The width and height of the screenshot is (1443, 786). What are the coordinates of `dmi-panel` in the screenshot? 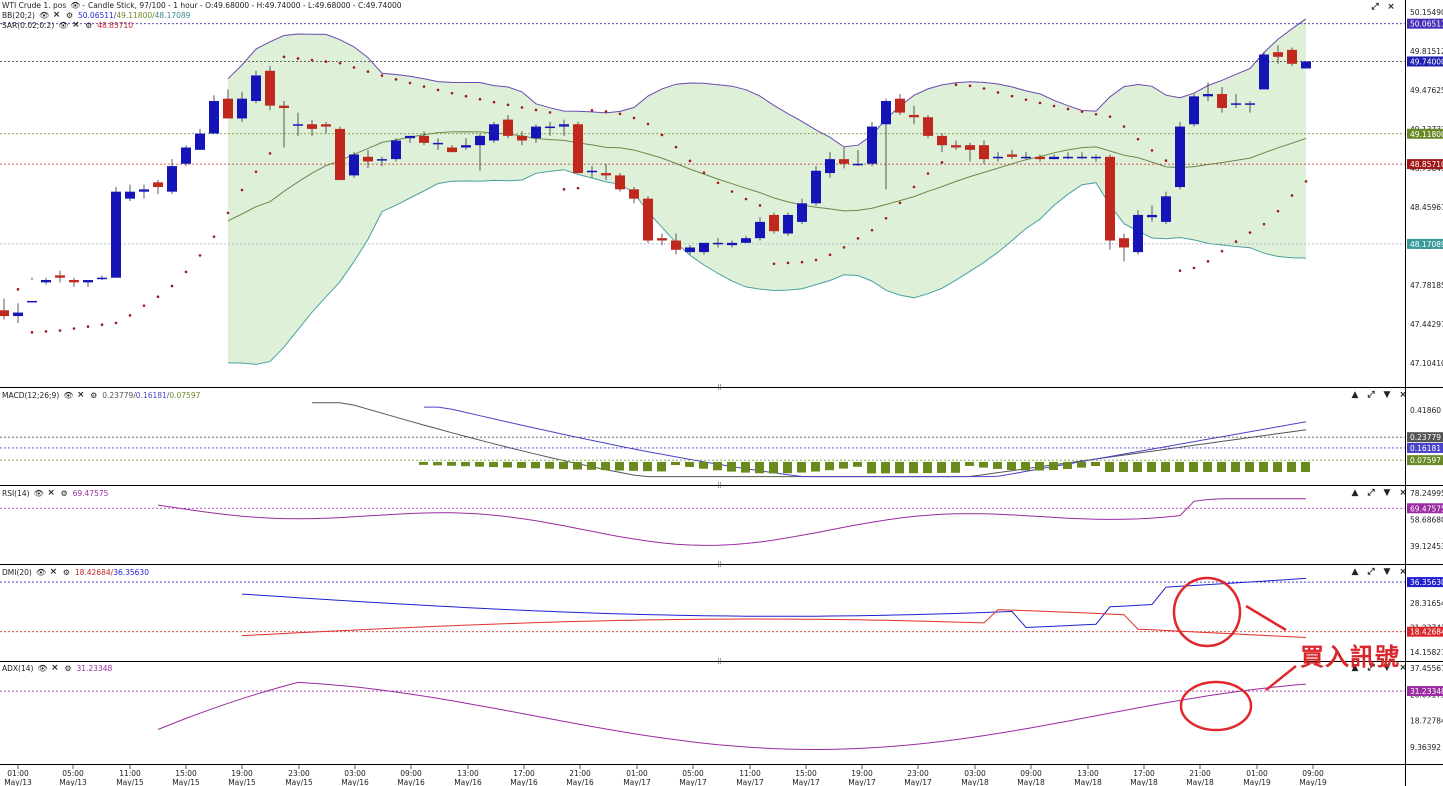 It's located at (702, 607).